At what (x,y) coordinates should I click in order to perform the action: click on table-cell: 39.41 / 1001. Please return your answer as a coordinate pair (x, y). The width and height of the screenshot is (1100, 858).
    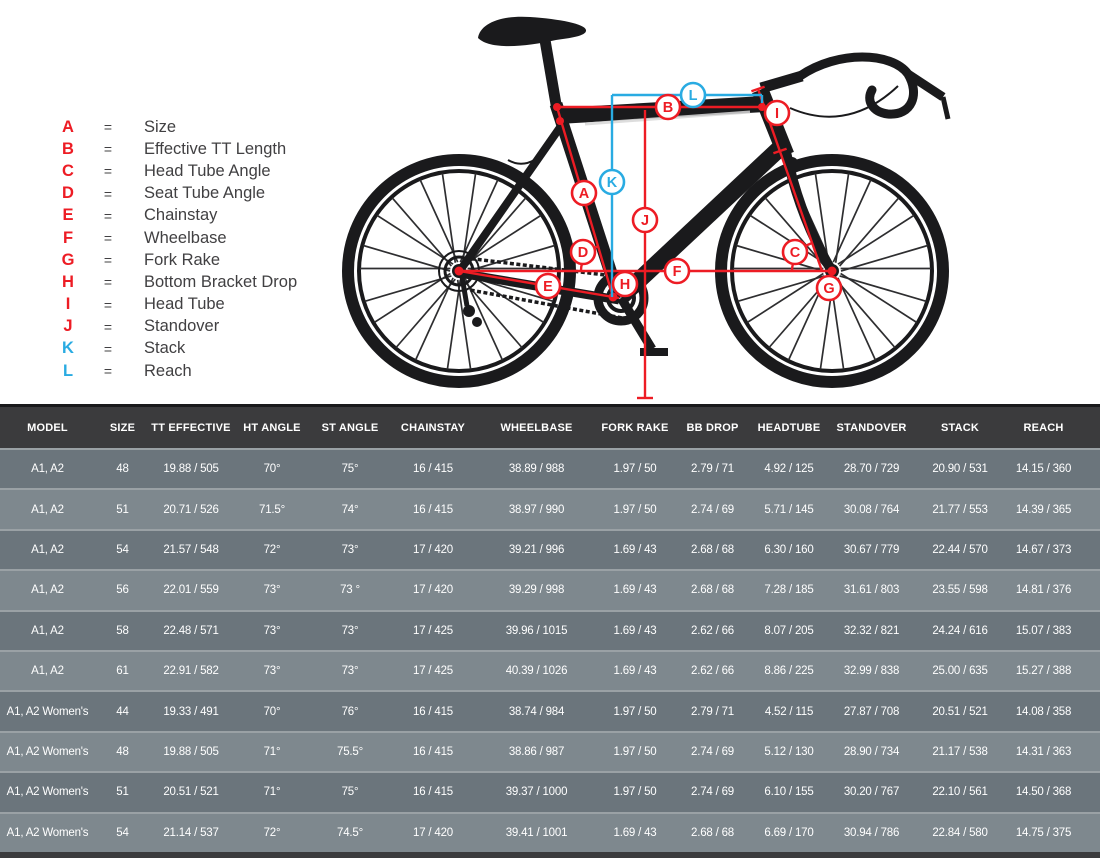
    Looking at the image, I should click on (536, 832).